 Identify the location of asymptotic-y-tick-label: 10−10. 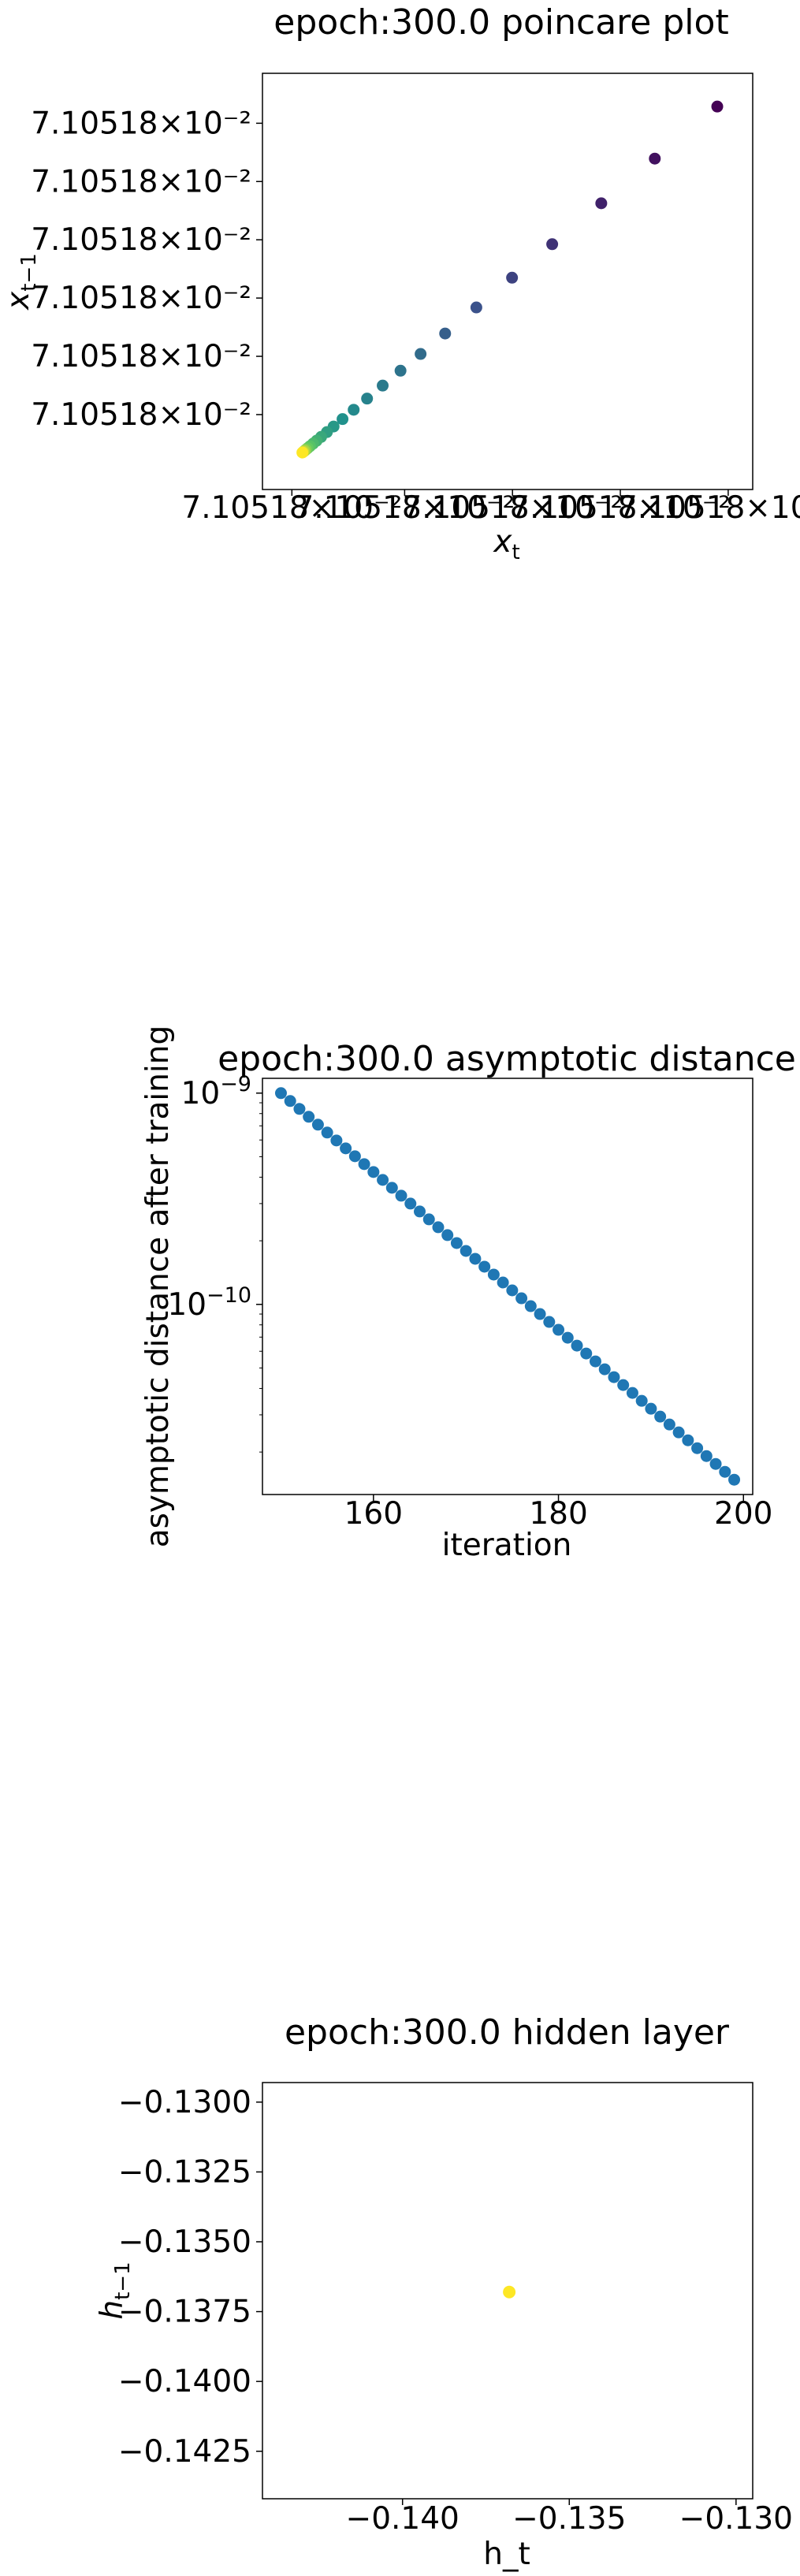
(209, 1303).